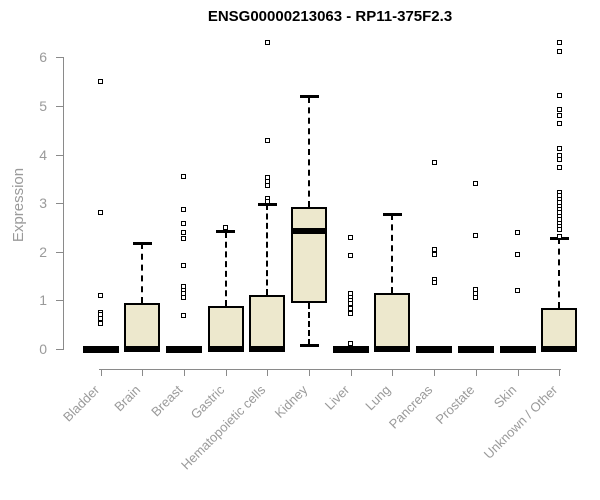 The height and width of the screenshot is (500, 600). I want to click on y-axis-tick-label: 3, so click(43, 203).